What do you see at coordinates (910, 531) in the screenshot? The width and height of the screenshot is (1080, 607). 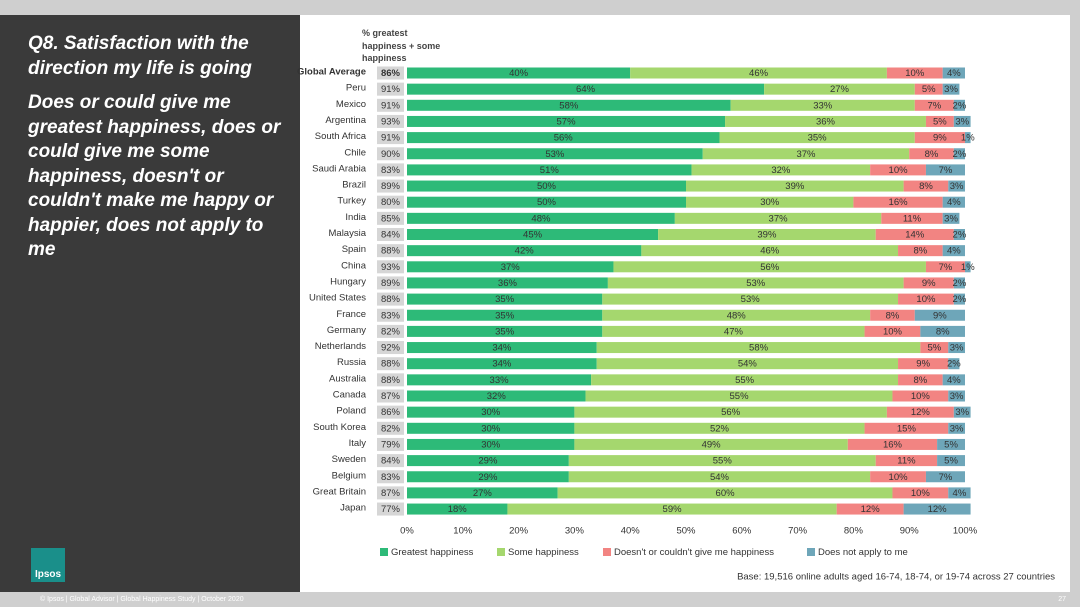 I see `x-tick-label: 90%` at bounding box center [910, 531].